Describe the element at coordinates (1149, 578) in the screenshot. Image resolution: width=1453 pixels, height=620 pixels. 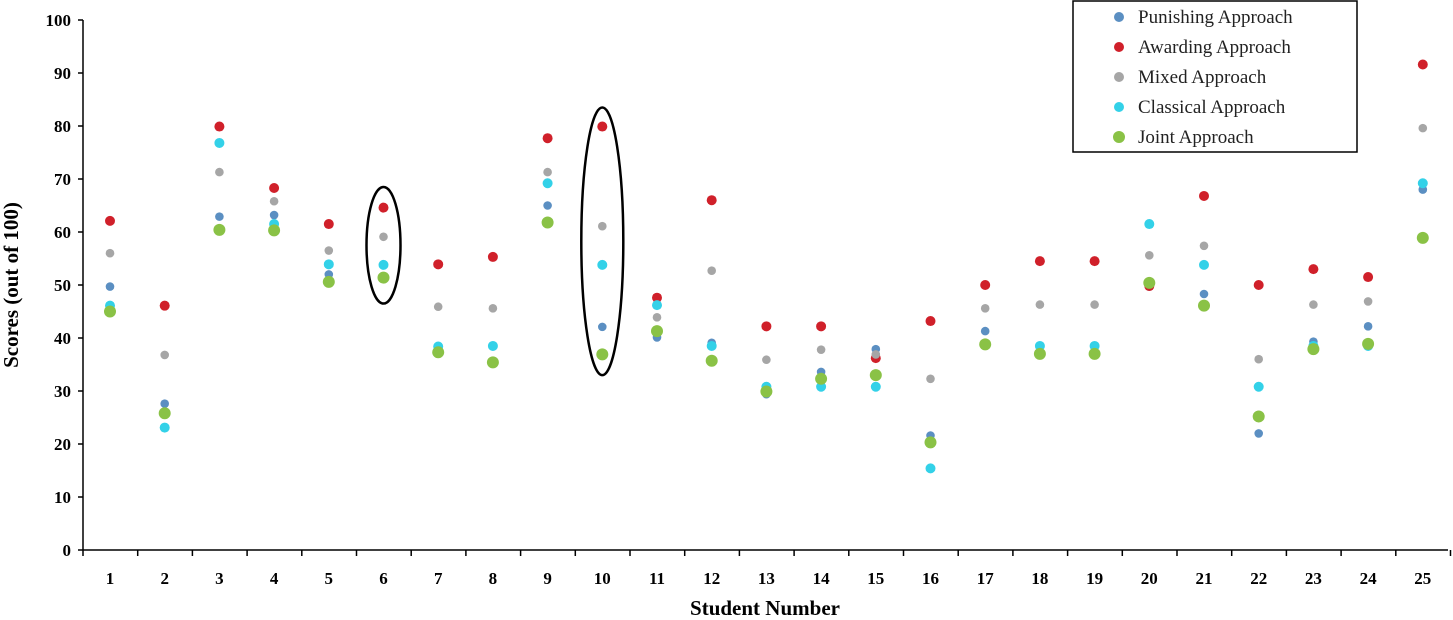
I see `x-tick-label: 20` at that location.